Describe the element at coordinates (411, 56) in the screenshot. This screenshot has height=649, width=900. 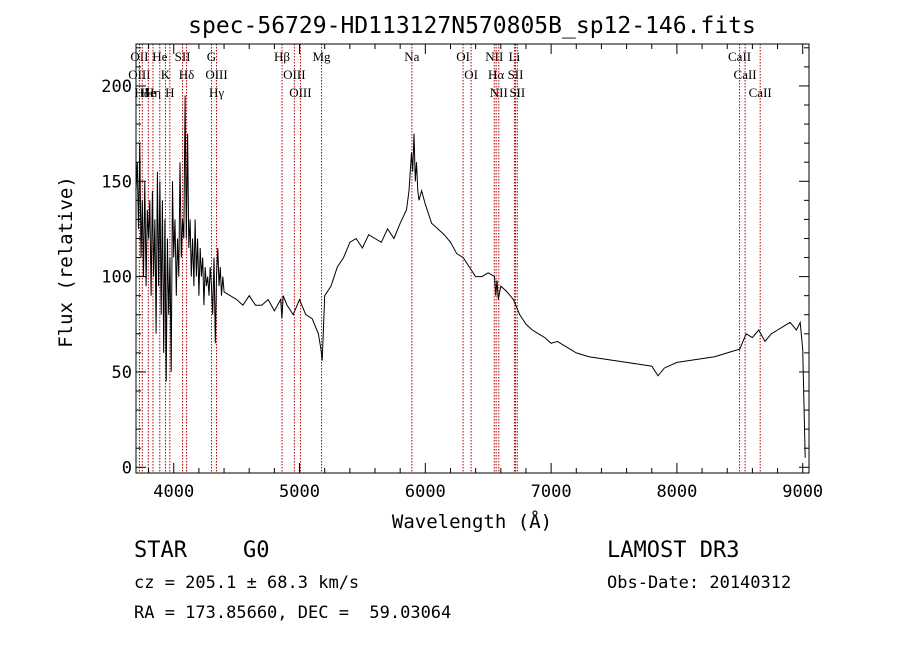
I see `line-label: Na` at that location.